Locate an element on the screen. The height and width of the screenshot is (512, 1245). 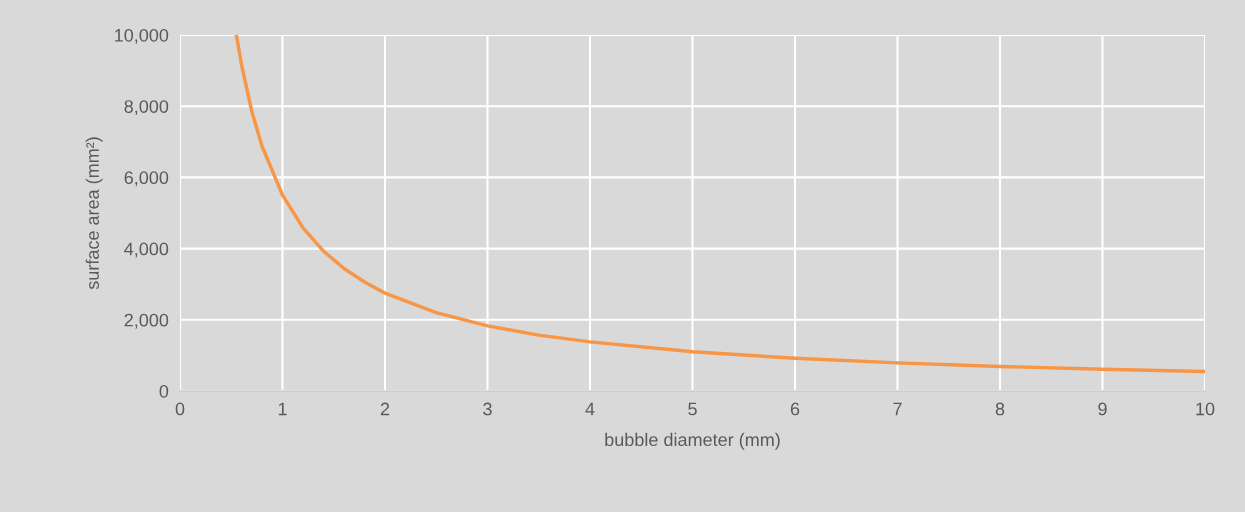
x-tick-label: 7 is located at coordinates (897, 409).